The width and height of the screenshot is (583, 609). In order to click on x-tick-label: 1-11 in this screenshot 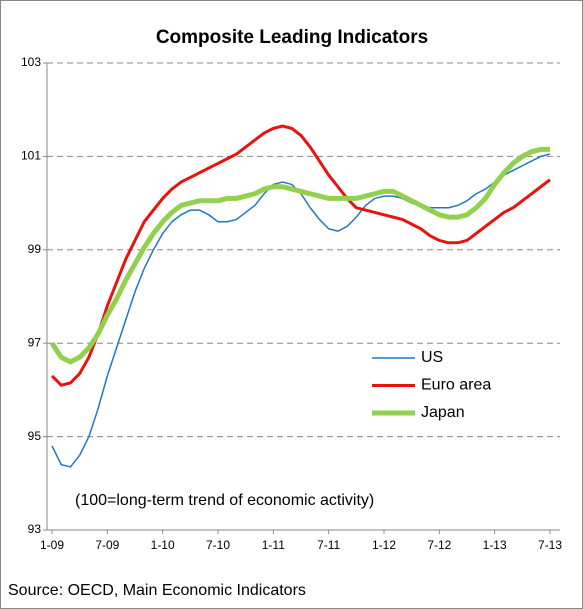, I will do `click(273, 545)`.